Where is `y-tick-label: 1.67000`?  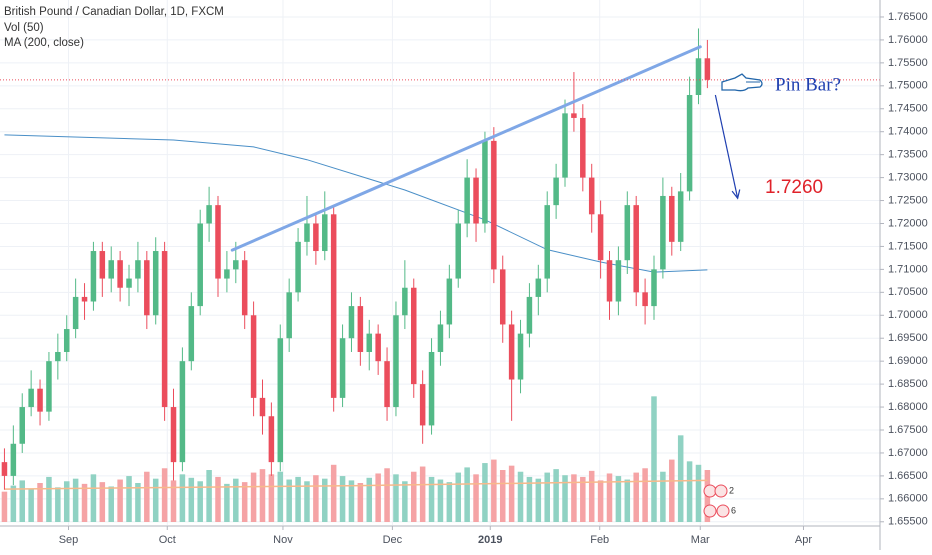
y-tick-label: 1.67000 is located at coordinates (908, 453).